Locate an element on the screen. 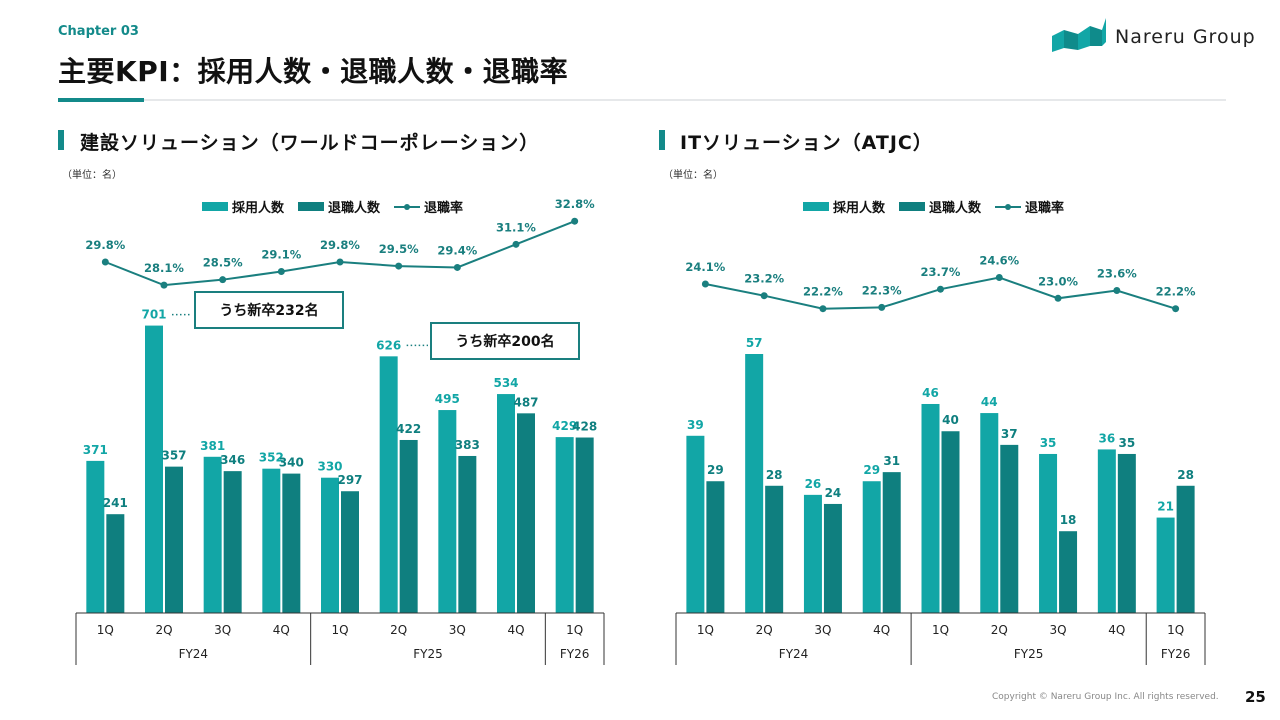 The height and width of the screenshot is (720, 1280). logo-text: Nareru Group is located at coordinates (1185, 37).